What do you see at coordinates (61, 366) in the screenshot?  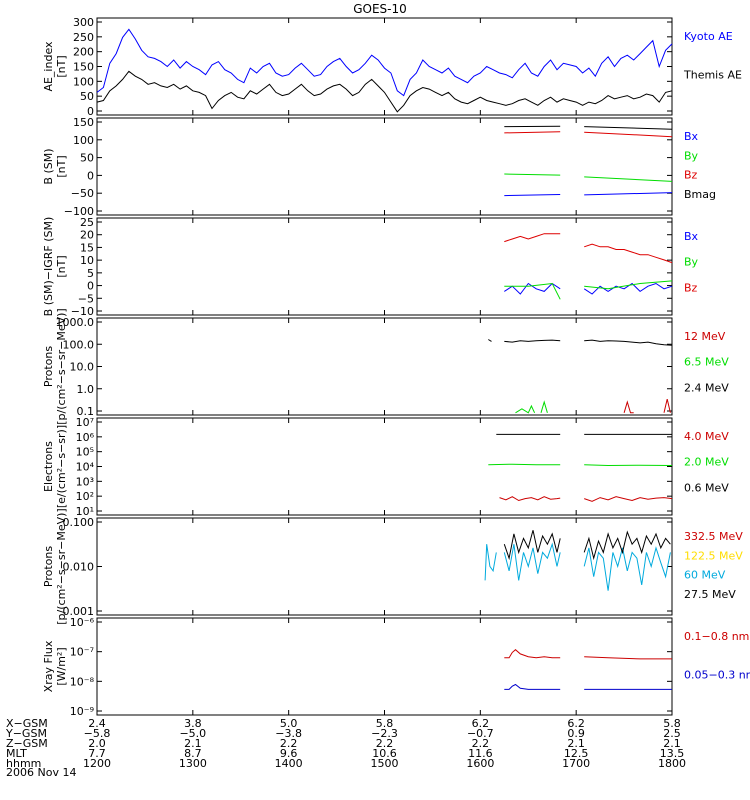 I see `y-axis-label: [p/(cm²−s−sr−MeV)]` at bounding box center [61, 366].